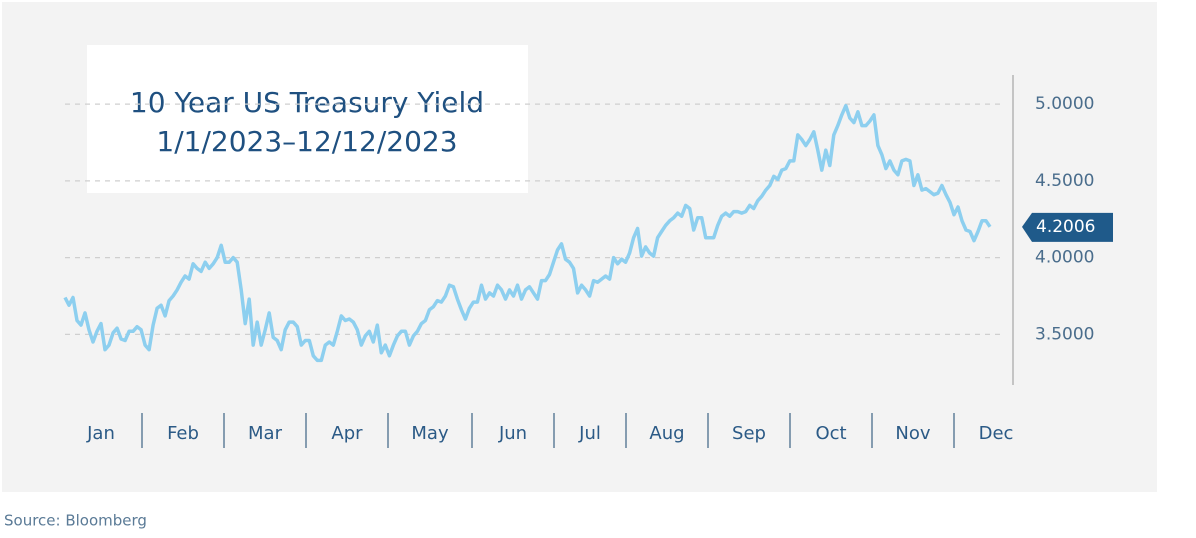  I want to click on x-tick-label: Feb, so click(183, 433).